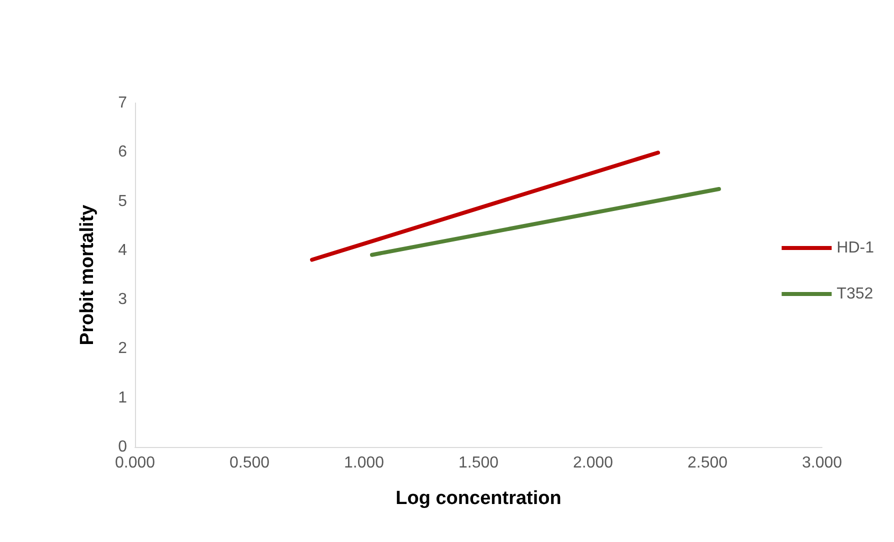 The height and width of the screenshot is (542, 894). Describe the element at coordinates (123, 250) in the screenshot. I see `y-tick-label: 4` at that location.